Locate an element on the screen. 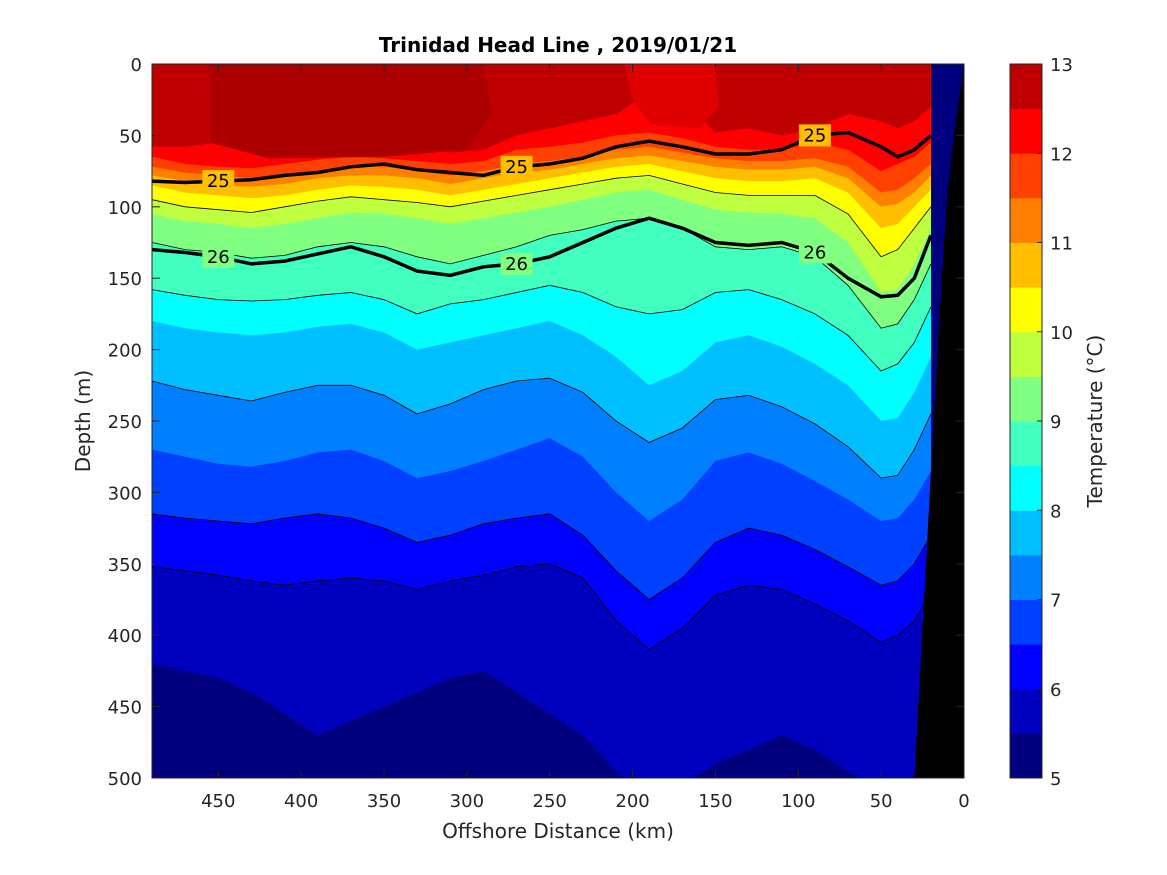 This screenshot has height=875, width=1167. isotherm-6.5 is located at coordinates (542, 556).